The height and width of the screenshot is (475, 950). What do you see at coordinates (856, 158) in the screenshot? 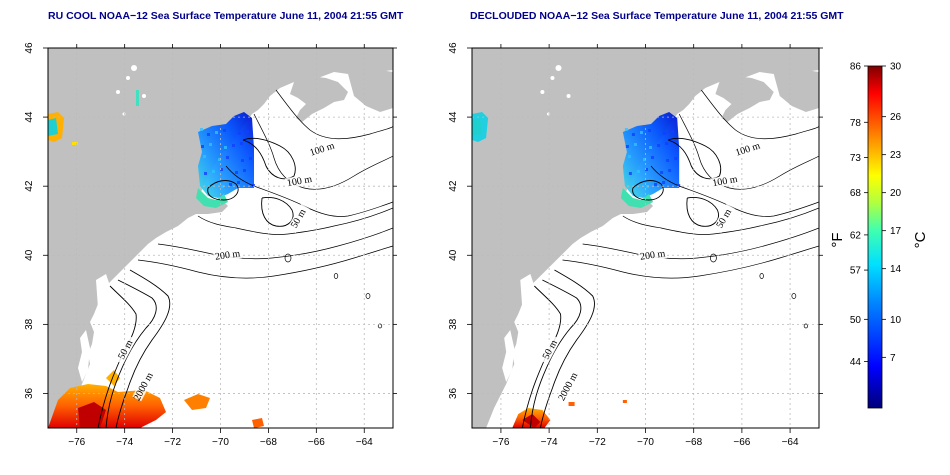
I see `fahrenheit-tick-label: 73` at bounding box center [856, 158].